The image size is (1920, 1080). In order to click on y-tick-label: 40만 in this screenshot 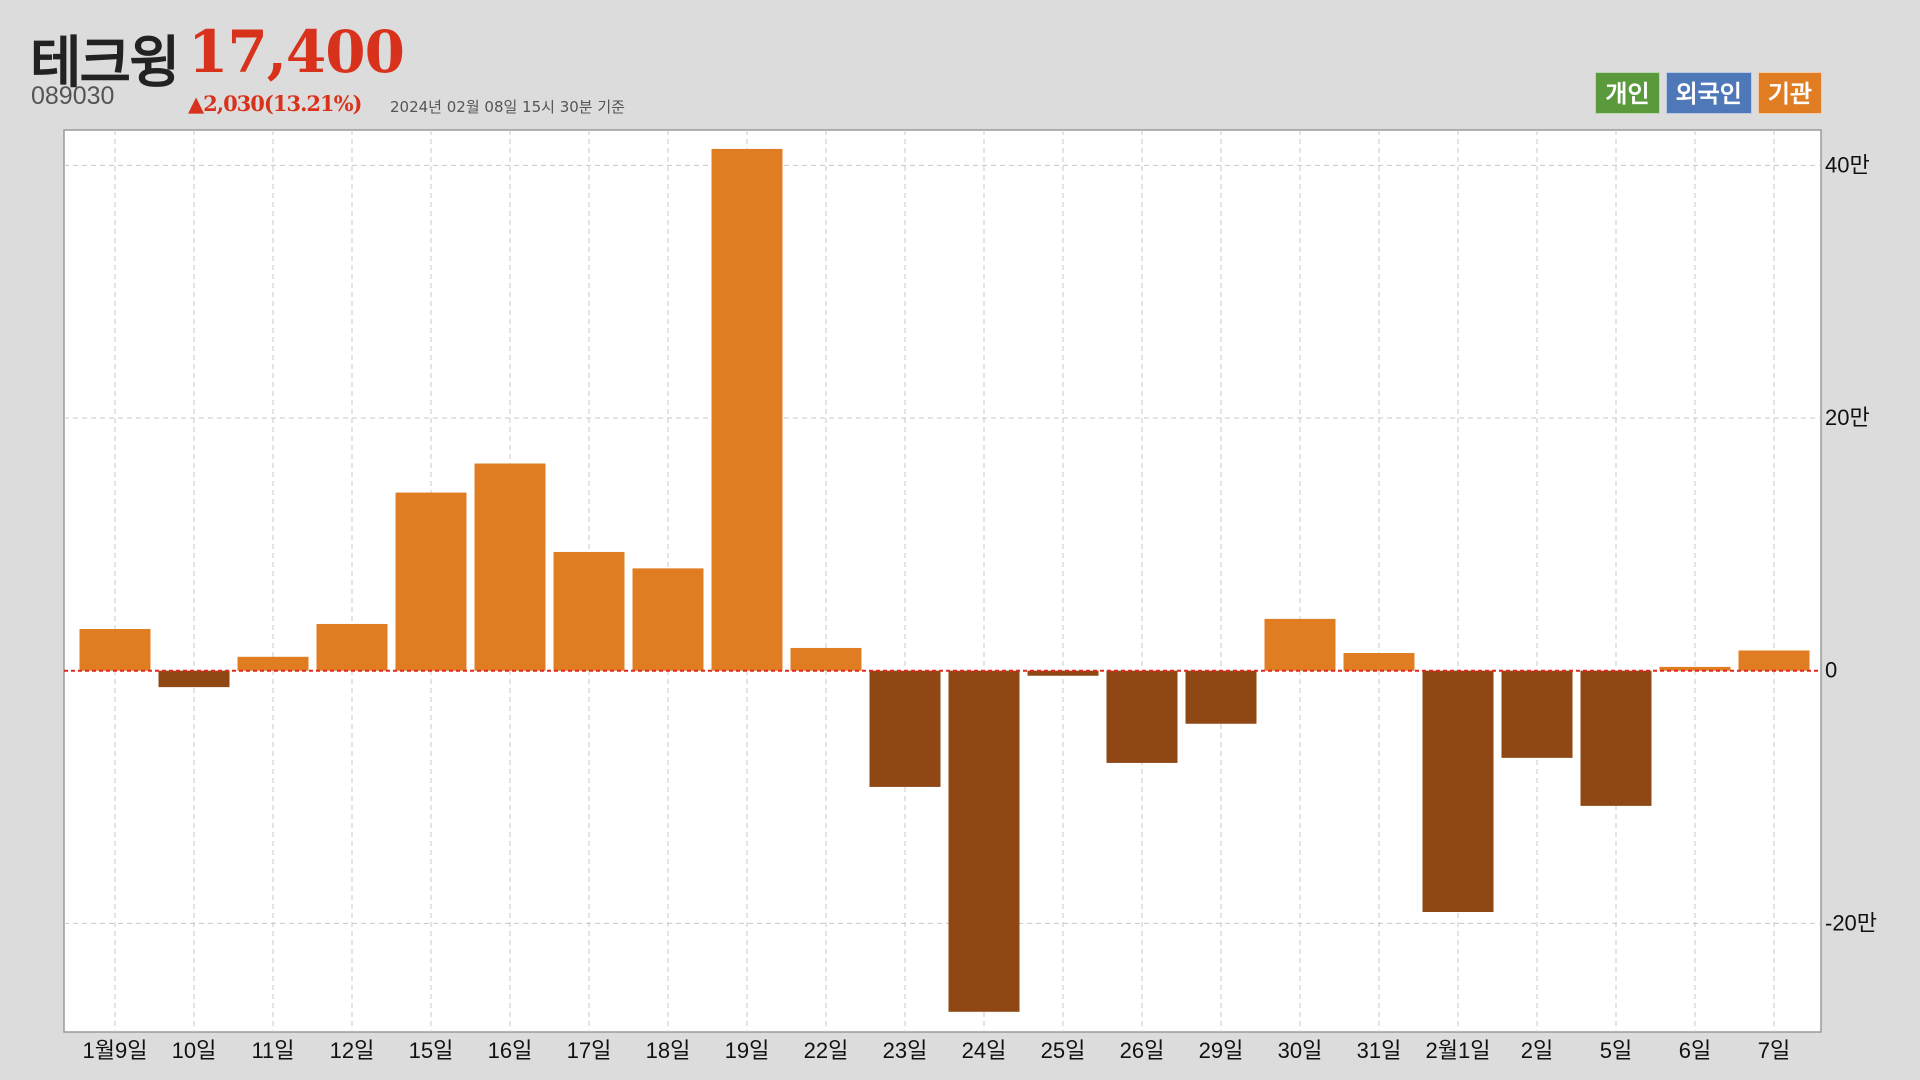, I will do `click(1847, 164)`.